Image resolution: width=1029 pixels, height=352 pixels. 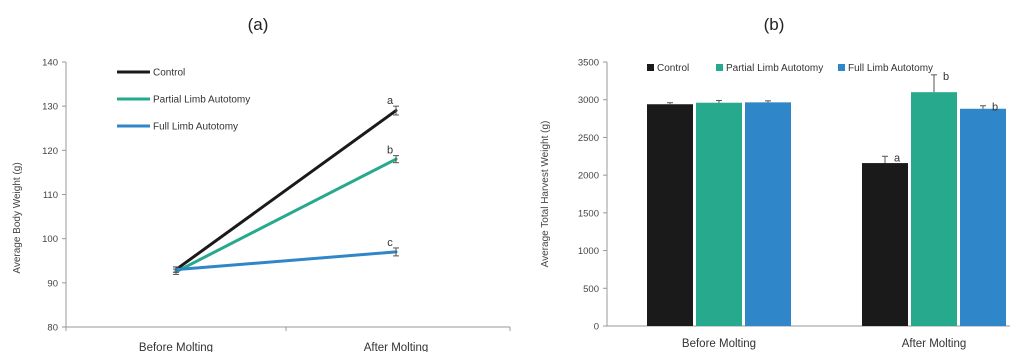 I want to click on panel-b-x-category-label: After Molting, so click(x=934, y=344).